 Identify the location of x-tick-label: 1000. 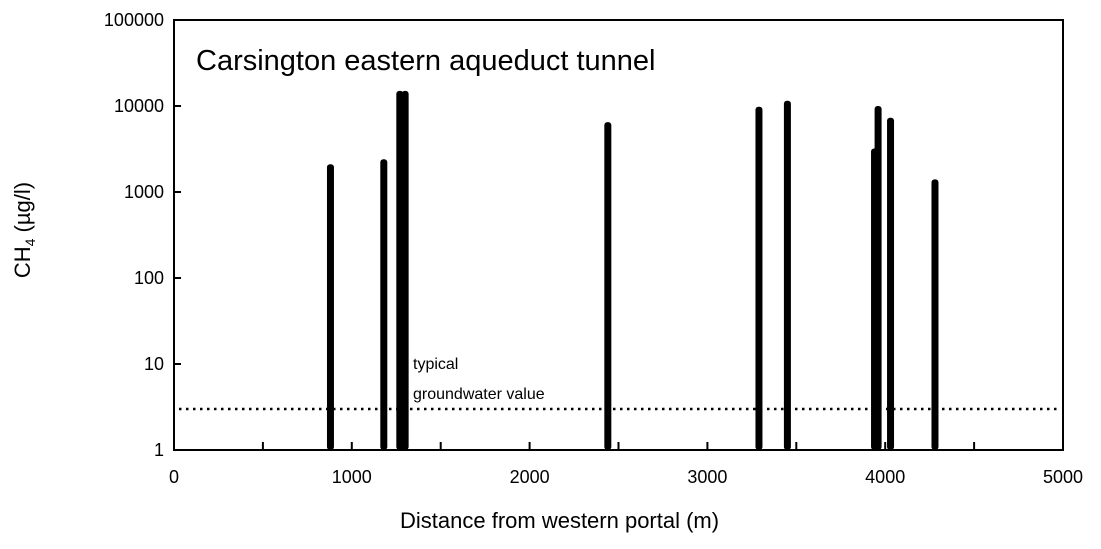
(352, 477).